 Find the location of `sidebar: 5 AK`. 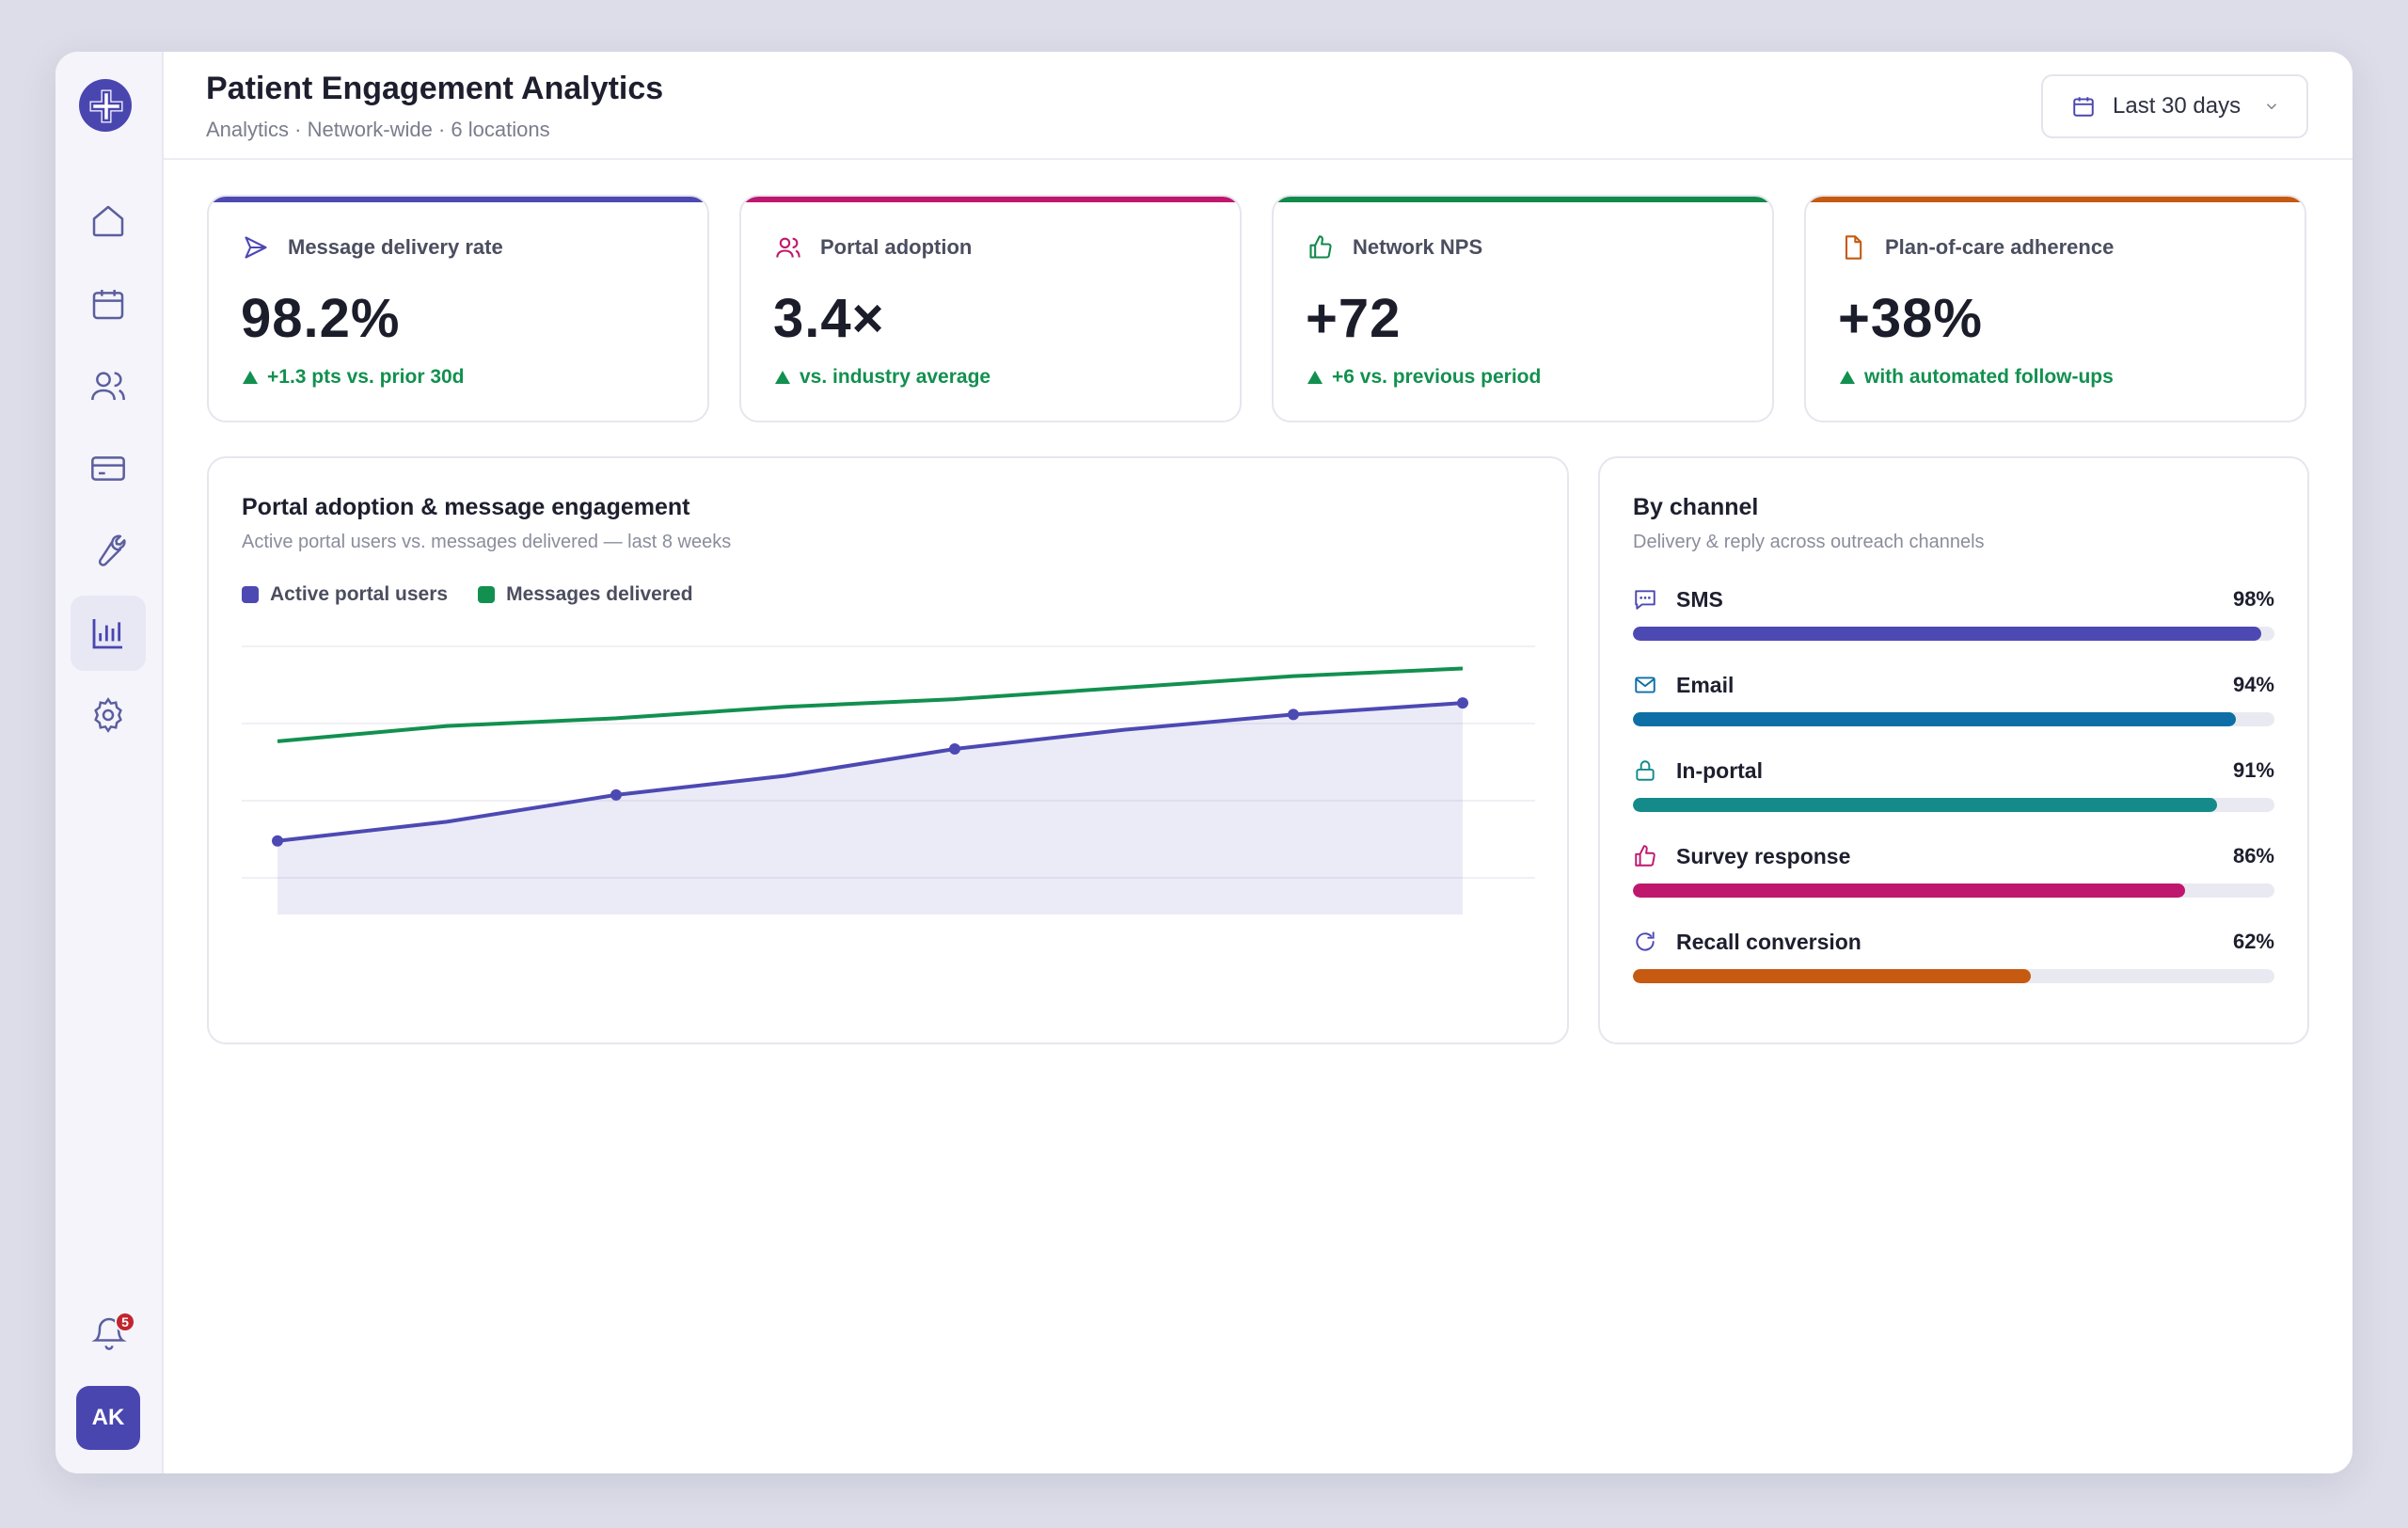

sidebar: 5 AK is located at coordinates (110, 762).